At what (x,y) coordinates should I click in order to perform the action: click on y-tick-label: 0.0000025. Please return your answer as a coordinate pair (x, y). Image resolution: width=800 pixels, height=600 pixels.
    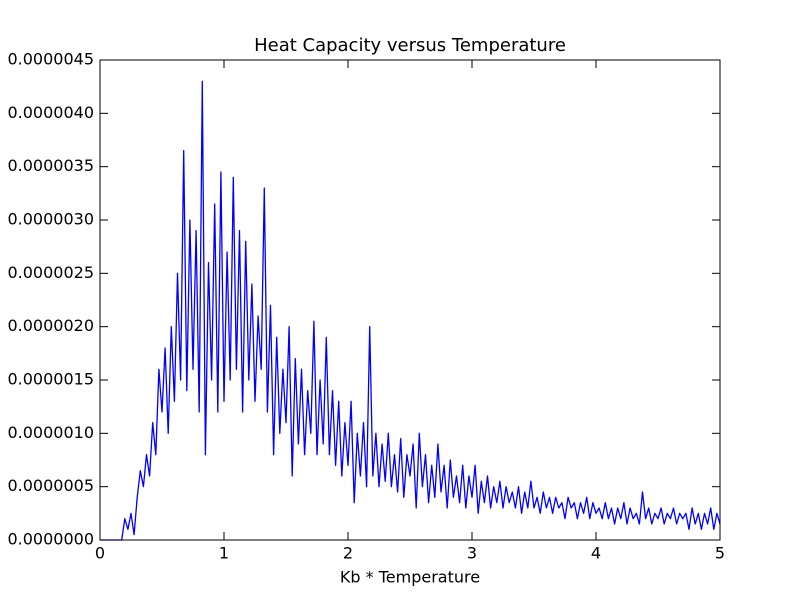
    Looking at the image, I should click on (50, 272).